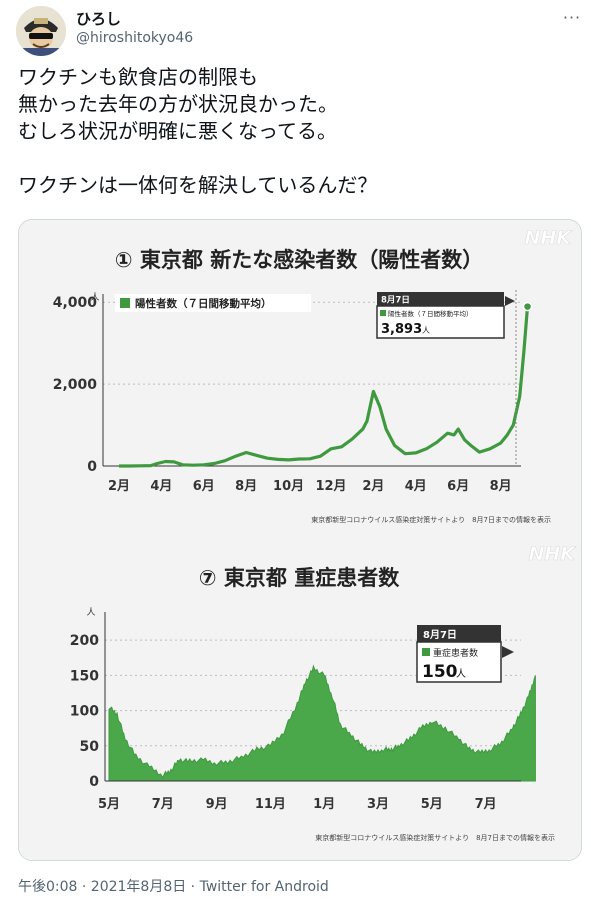 The image size is (591, 900). What do you see at coordinates (99, 19) in the screenshot?
I see `display-name: ひろし` at bounding box center [99, 19].